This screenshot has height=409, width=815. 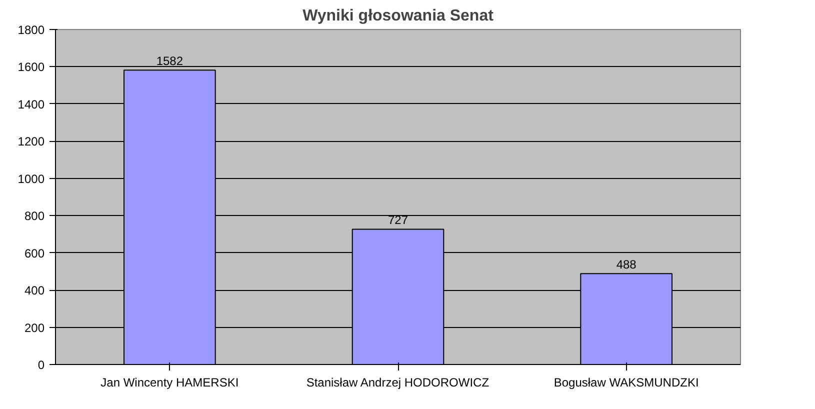 What do you see at coordinates (31, 67) in the screenshot?
I see `y-tick-label: 1600` at bounding box center [31, 67].